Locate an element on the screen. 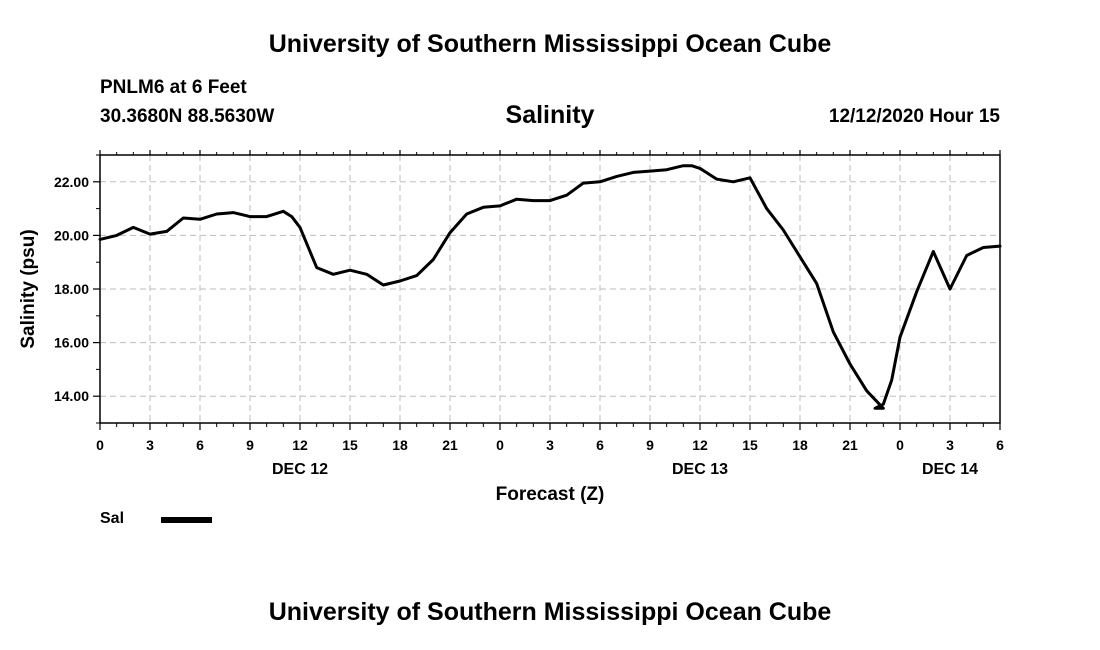  y-tick-label: 18.00 is located at coordinates (71, 289).